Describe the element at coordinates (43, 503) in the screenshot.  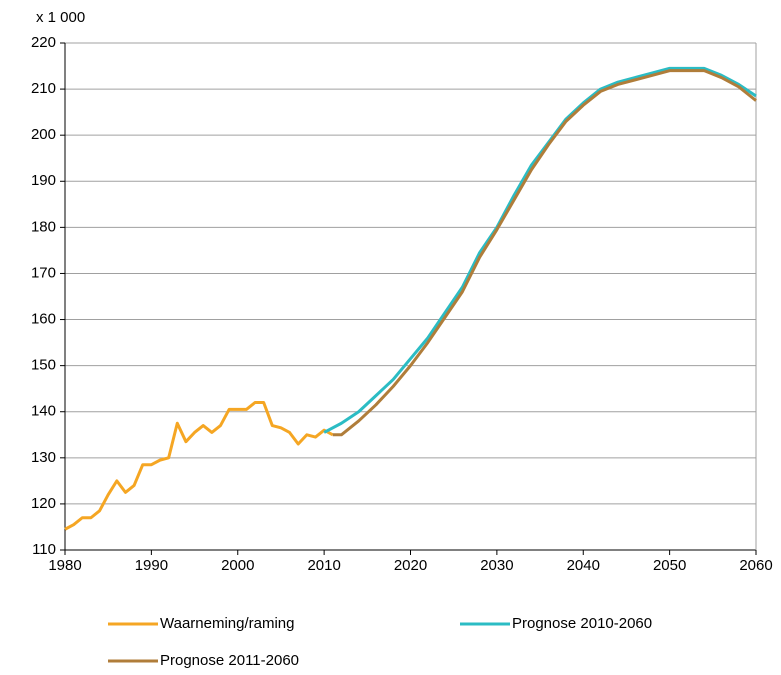
I see `y-tick-label: 120` at that location.